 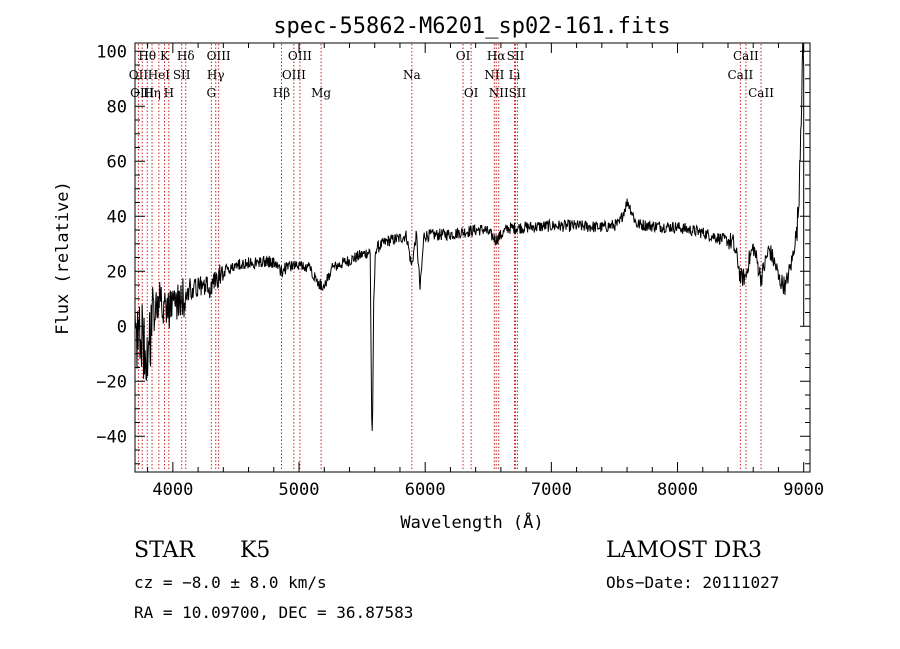 What do you see at coordinates (230, 582) in the screenshot?
I see `redshift-label: cz = −8.0 ± 8.0 km/s` at bounding box center [230, 582].